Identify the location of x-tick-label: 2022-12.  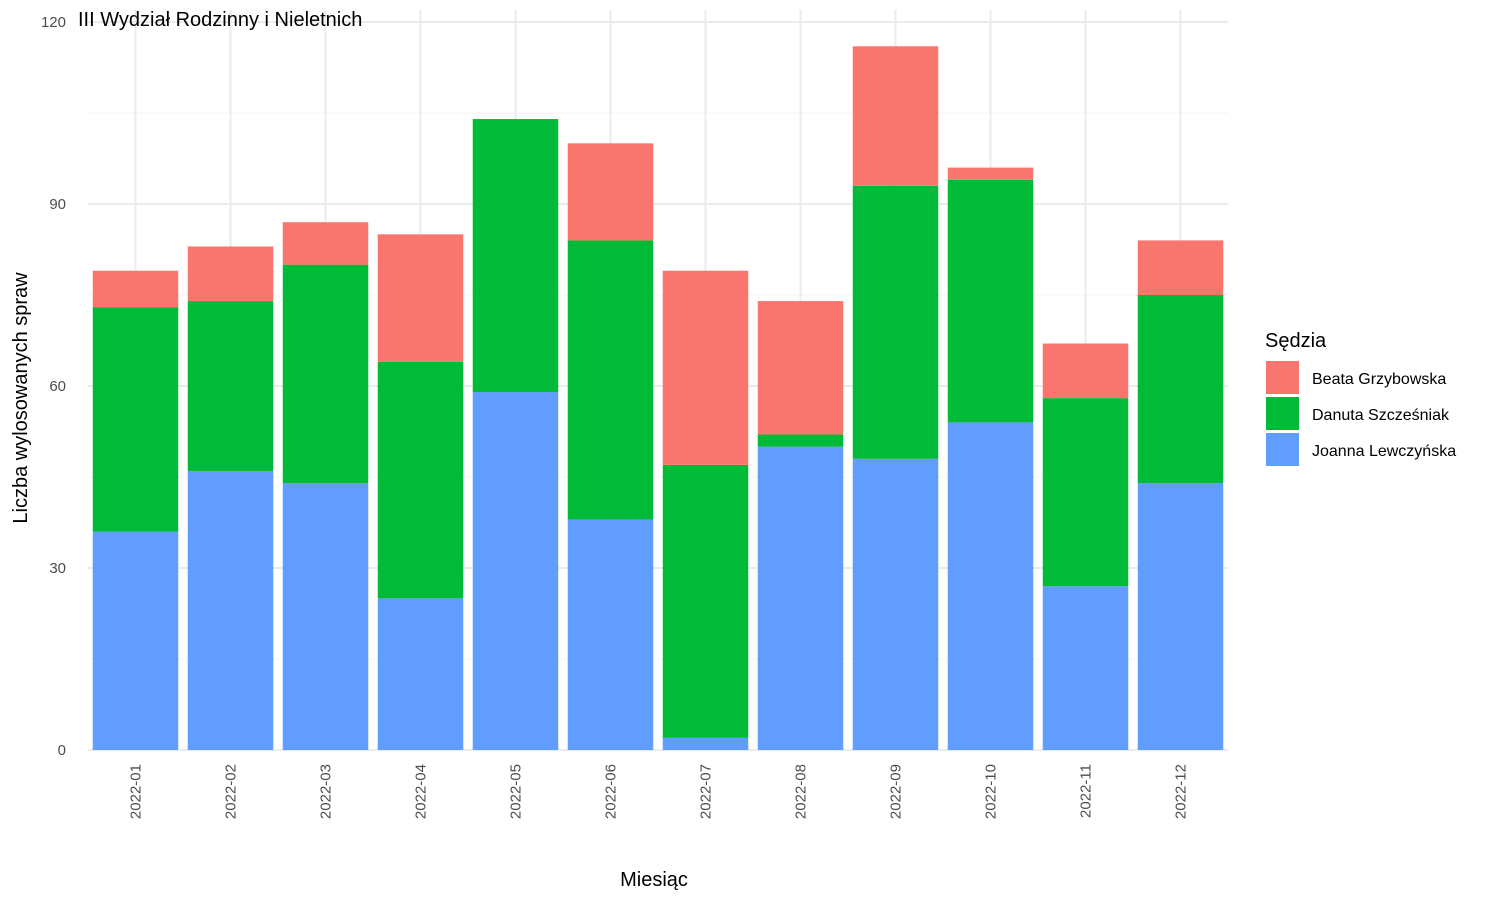
(1181, 791).